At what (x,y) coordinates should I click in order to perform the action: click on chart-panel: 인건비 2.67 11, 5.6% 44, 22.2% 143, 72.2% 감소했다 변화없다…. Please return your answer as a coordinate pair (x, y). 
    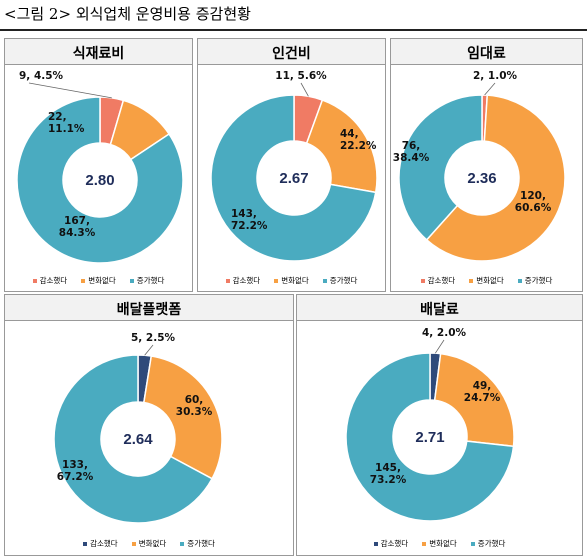
    Looking at the image, I should click on (291, 165).